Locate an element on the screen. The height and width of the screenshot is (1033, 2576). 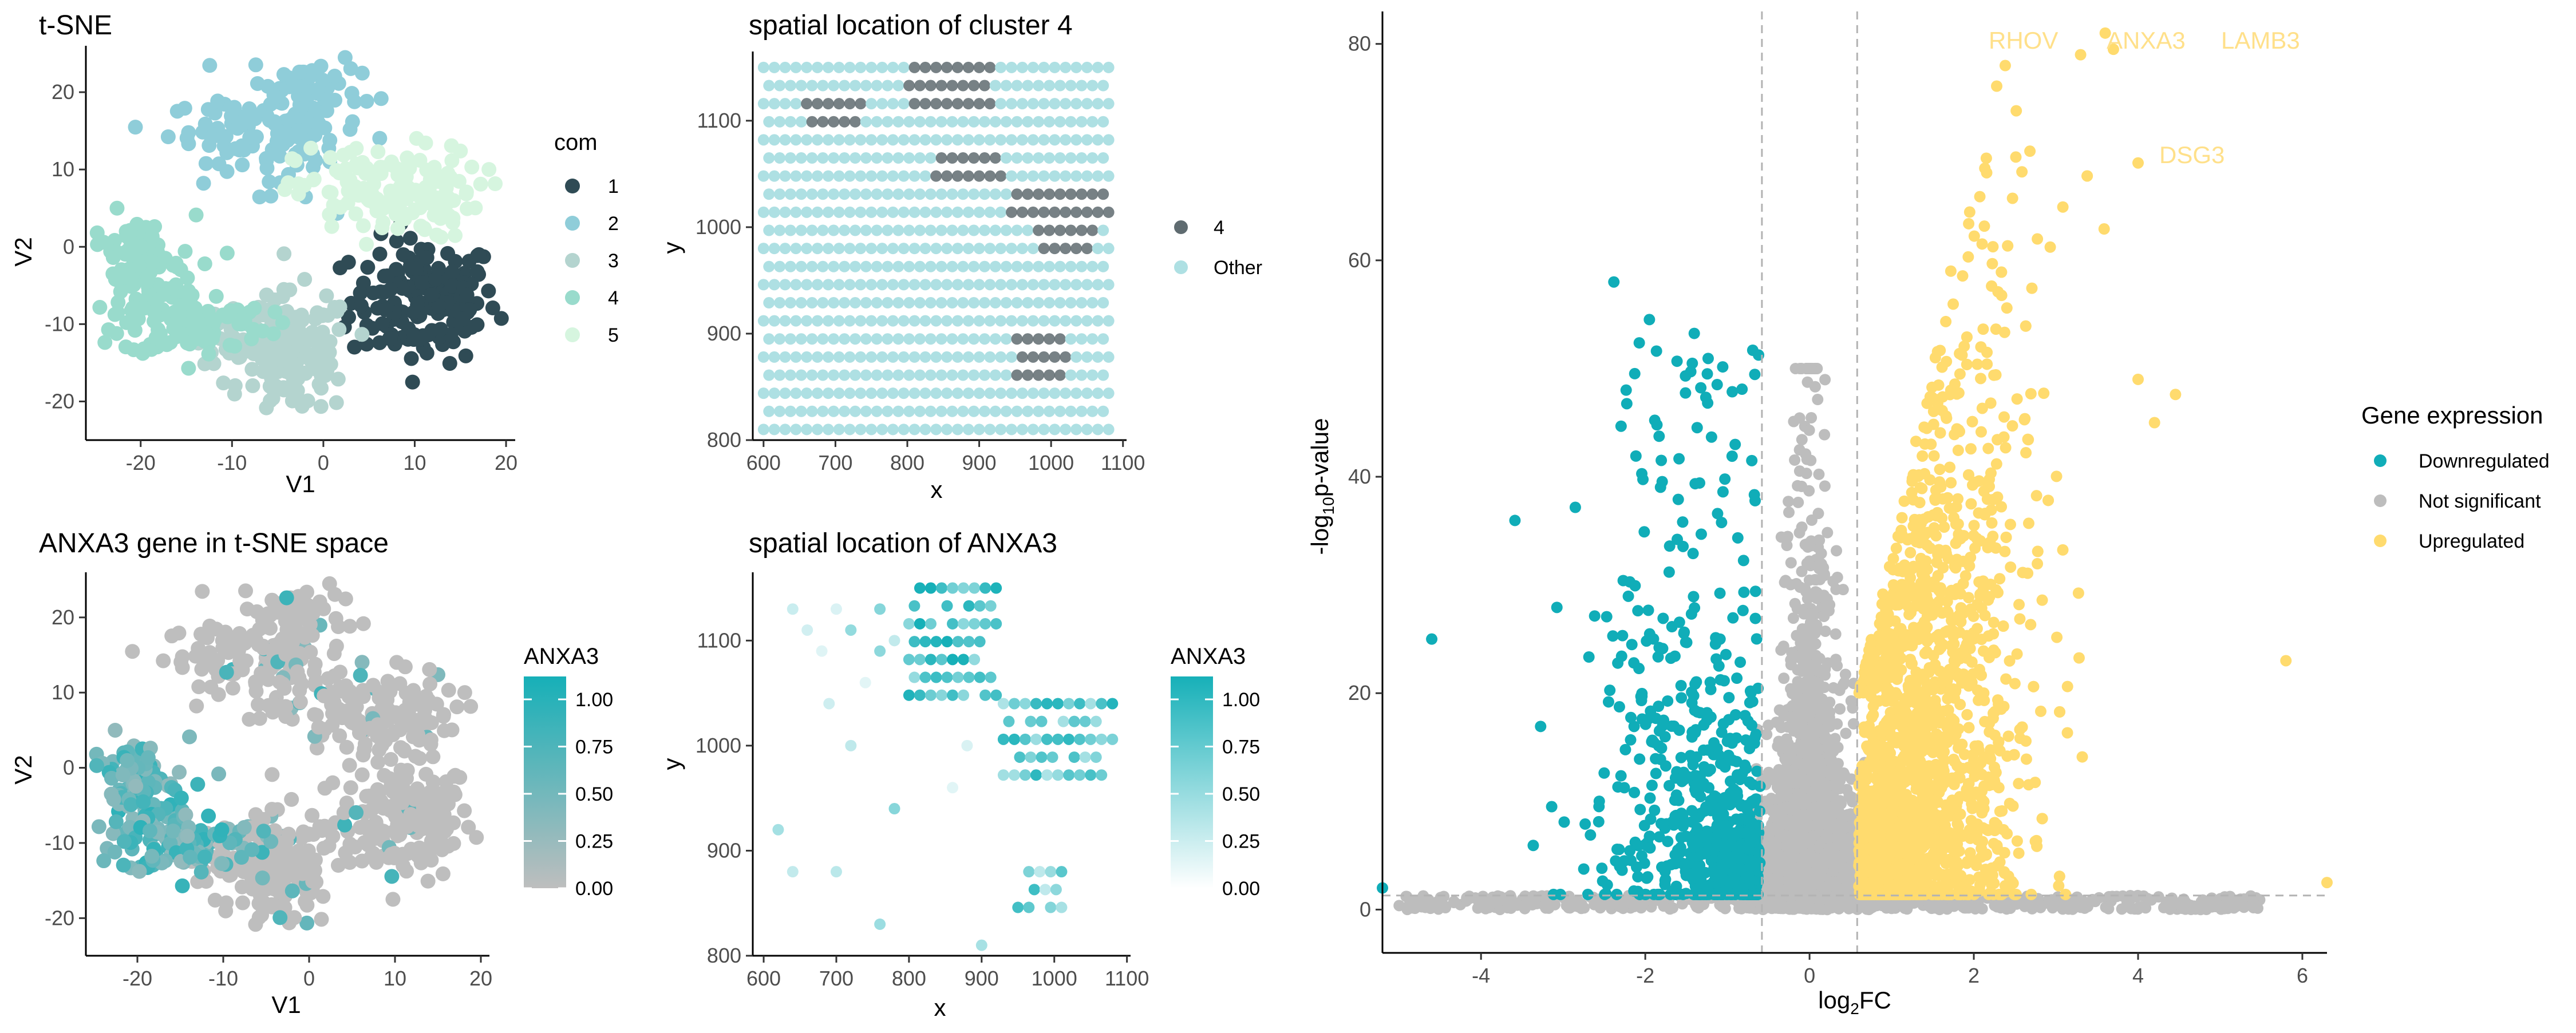
cluster4-x-tick-label: 1000 is located at coordinates (1051, 463).